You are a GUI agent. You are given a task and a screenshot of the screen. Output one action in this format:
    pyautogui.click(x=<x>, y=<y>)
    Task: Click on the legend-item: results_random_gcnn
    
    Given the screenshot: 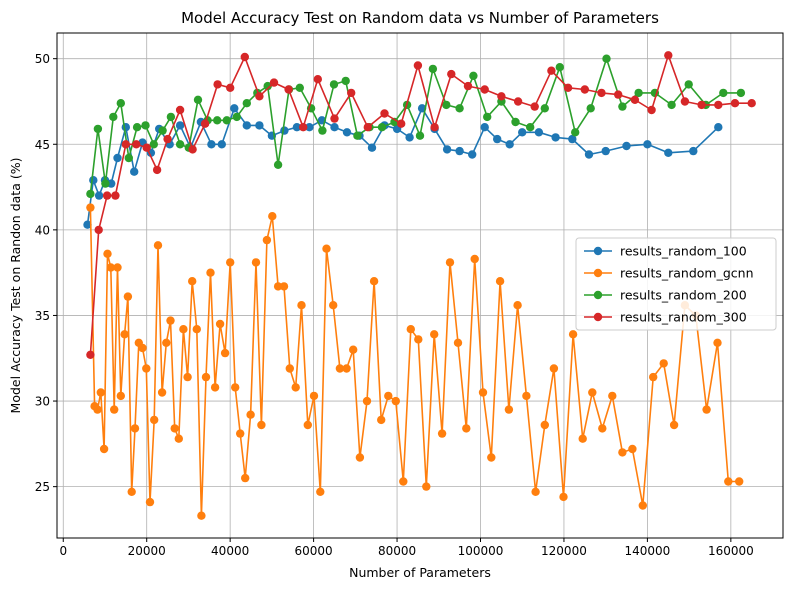 What is the action you would take?
    pyautogui.click(x=669, y=273)
    